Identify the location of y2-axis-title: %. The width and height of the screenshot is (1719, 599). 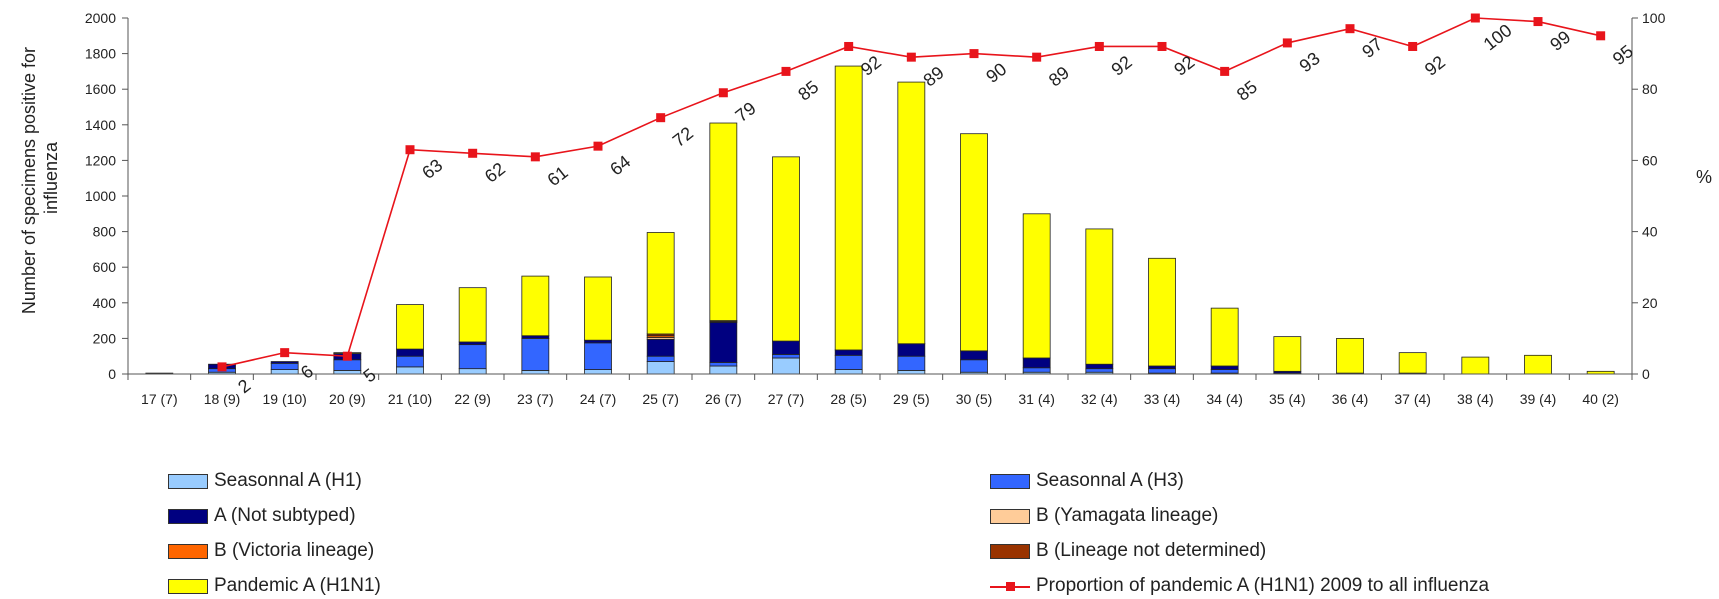
(1704, 177).